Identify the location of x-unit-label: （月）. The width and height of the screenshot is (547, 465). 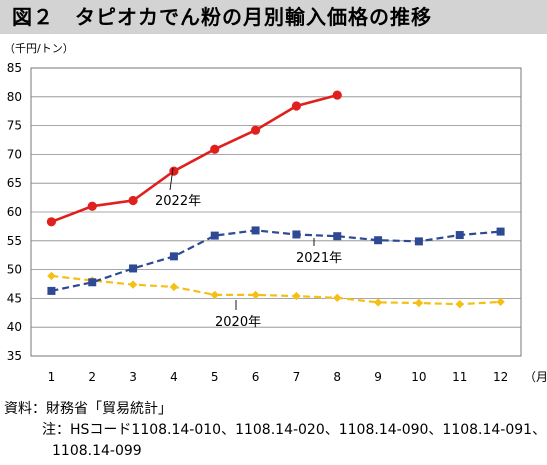
(535, 377).